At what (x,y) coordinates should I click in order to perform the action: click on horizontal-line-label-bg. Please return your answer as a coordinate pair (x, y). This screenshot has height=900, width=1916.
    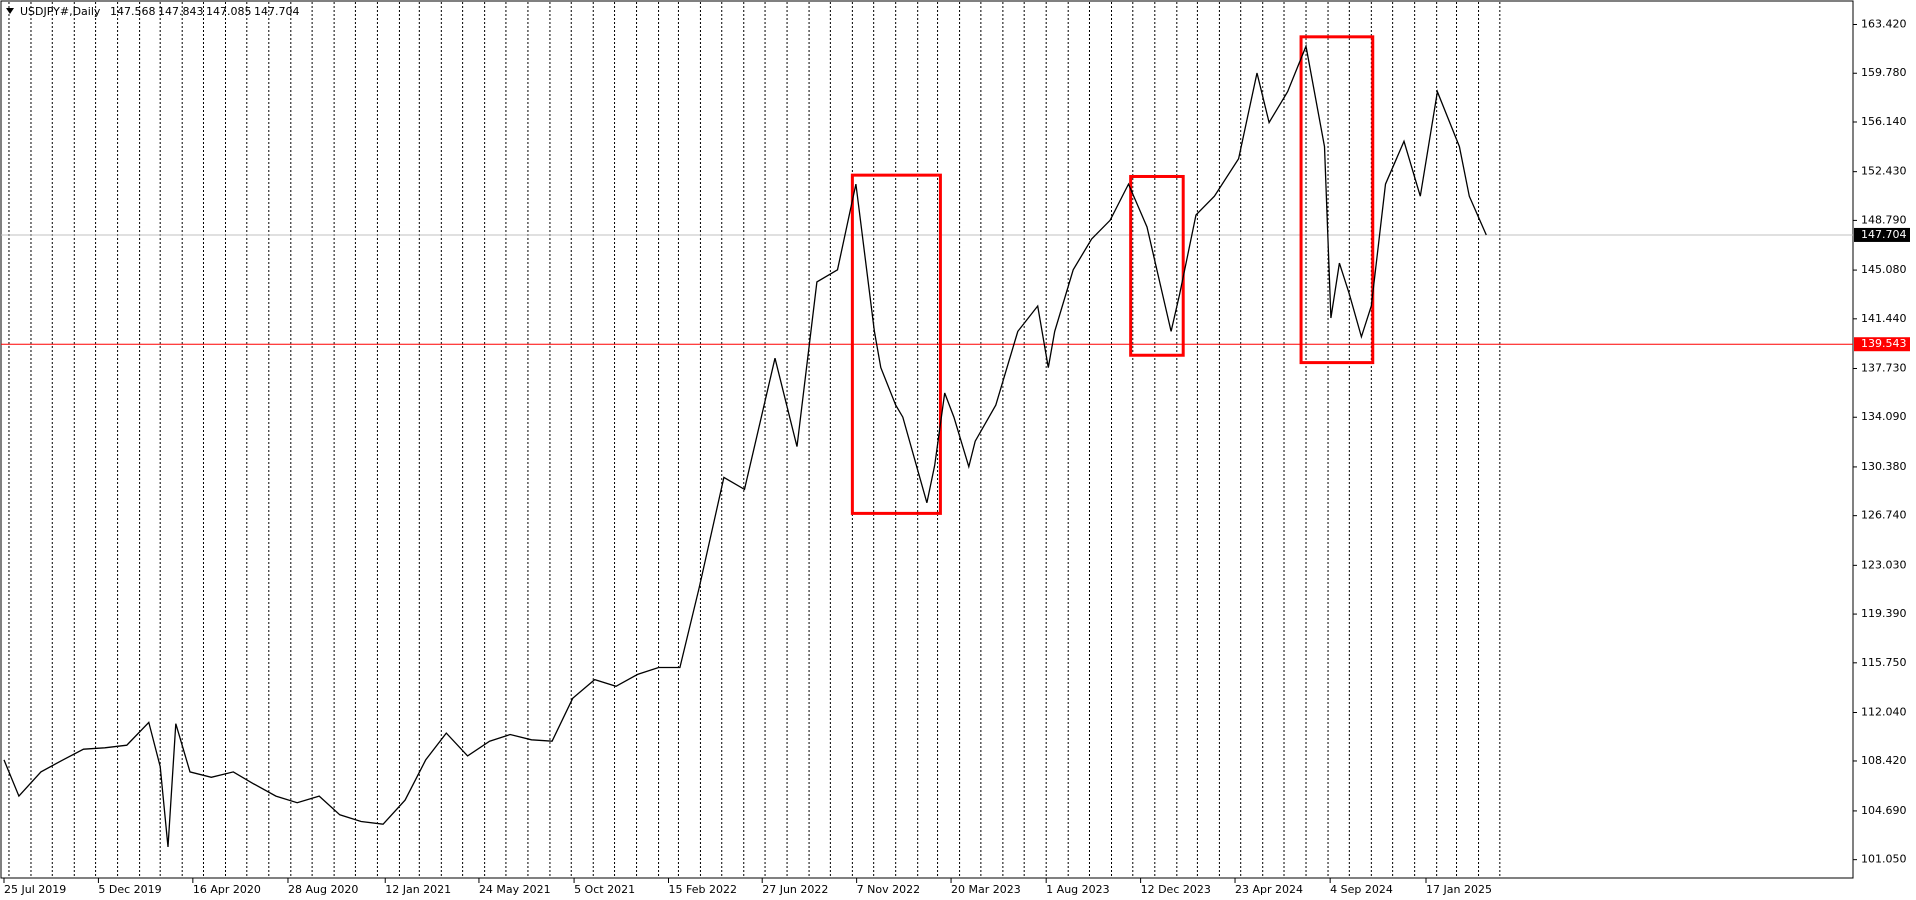
    Looking at the image, I should click on (1882, 344).